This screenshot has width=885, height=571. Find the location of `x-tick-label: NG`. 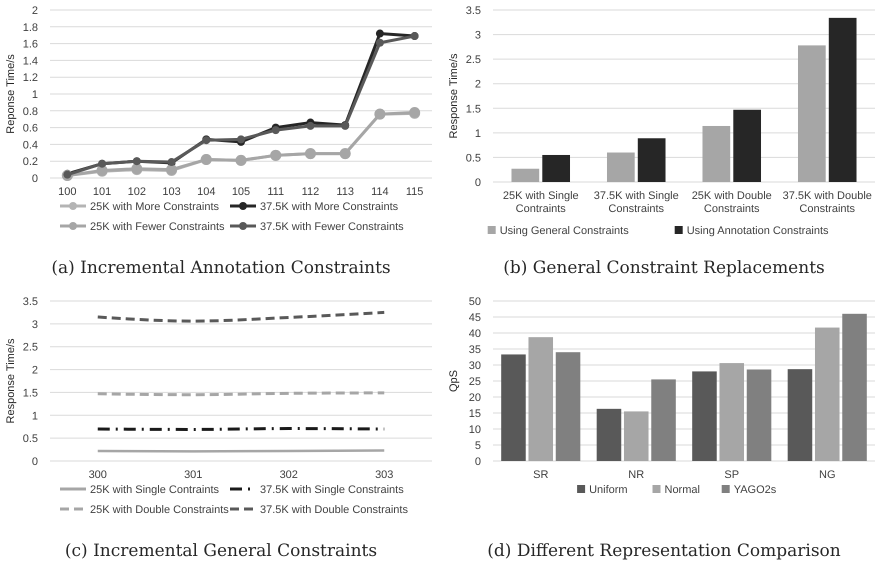

x-tick-label: NG is located at coordinates (827, 475).